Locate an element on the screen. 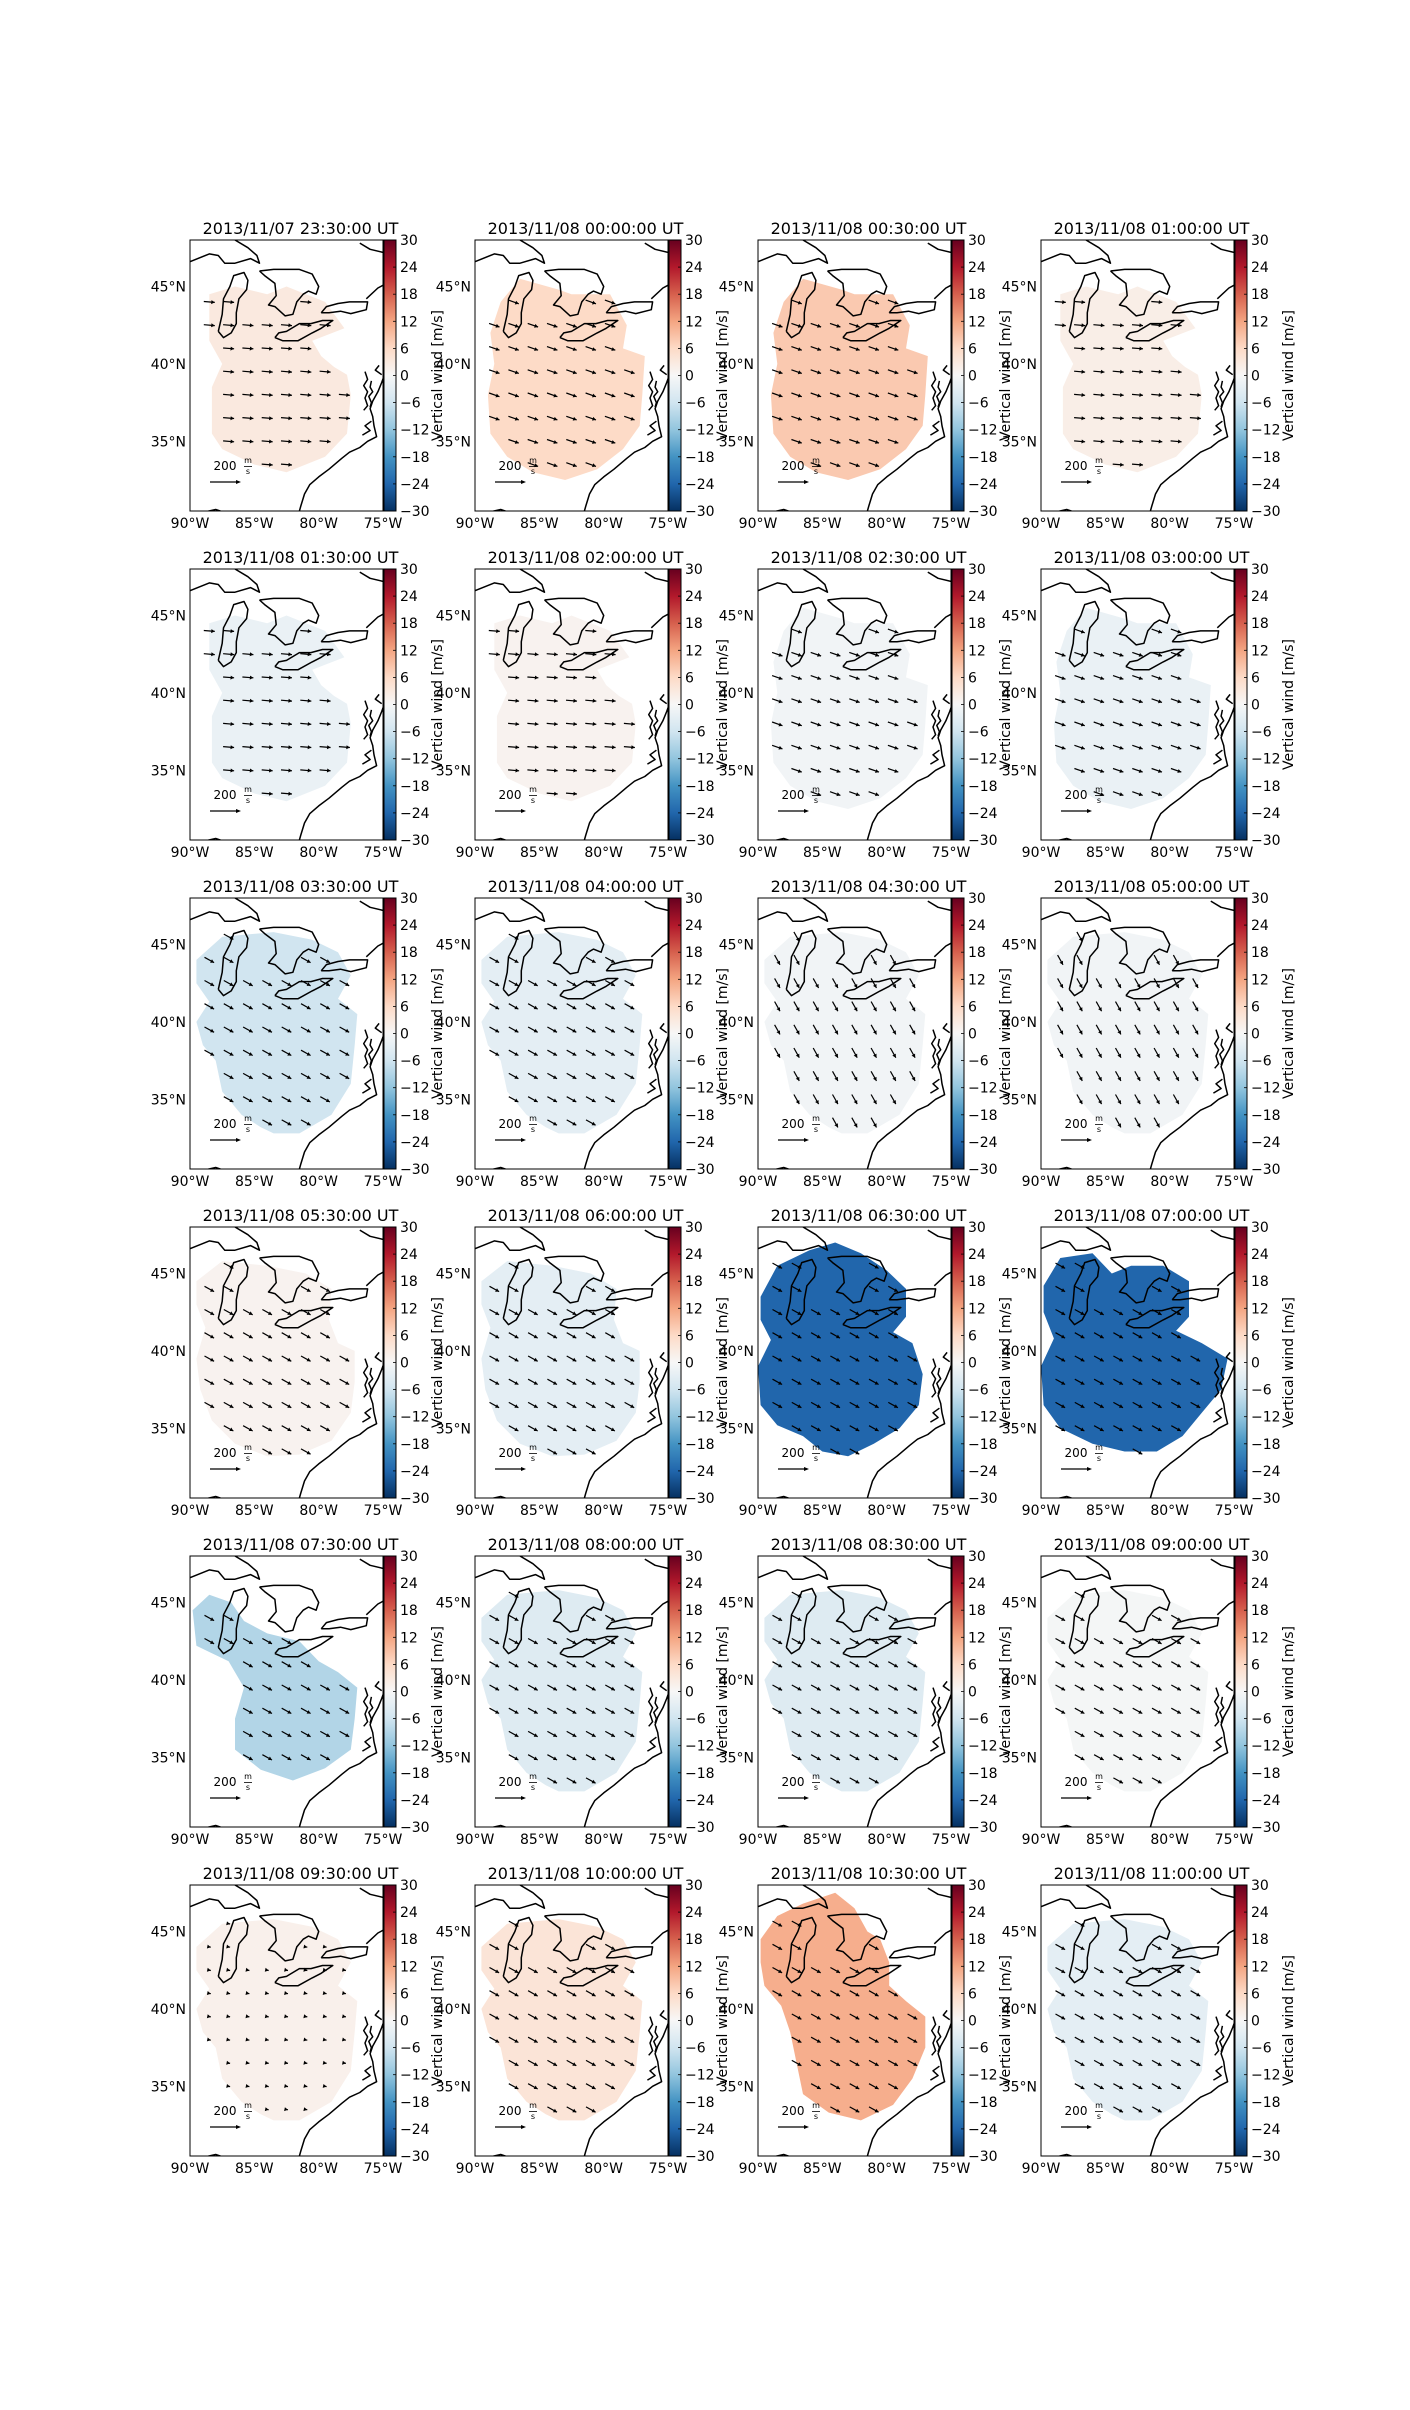 The image size is (1410, 2410). vertical-wind-region is located at coordinates (1134, 1352).